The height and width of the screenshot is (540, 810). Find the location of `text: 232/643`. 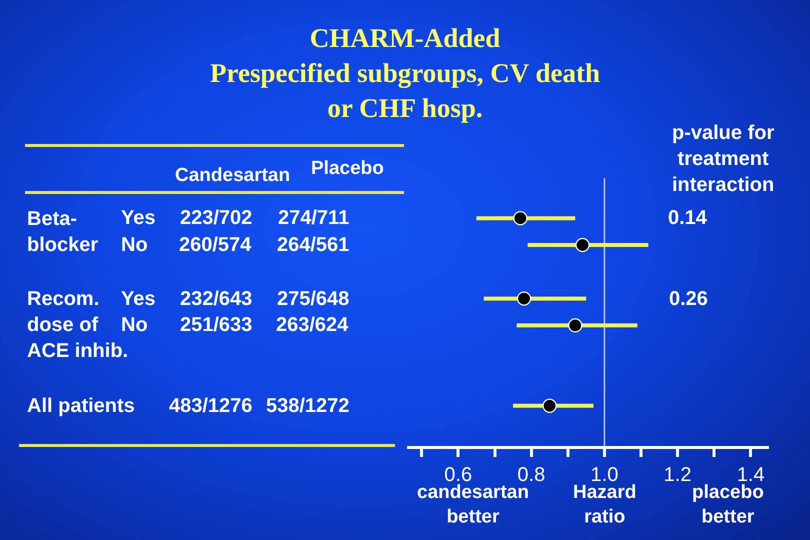

text: 232/643 is located at coordinates (216, 299).